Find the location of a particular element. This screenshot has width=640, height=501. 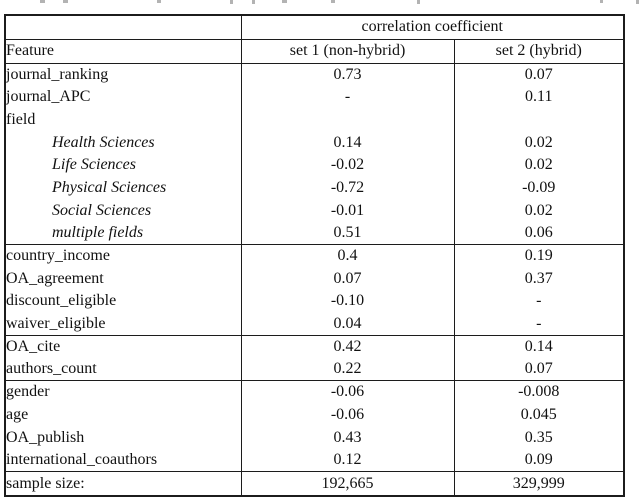

set2-value: 0.06 is located at coordinates (538, 233).